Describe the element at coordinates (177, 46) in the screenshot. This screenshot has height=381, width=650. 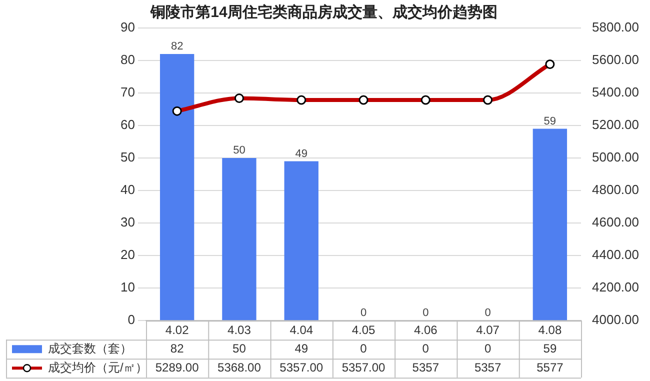
I see `text: 82` at that location.